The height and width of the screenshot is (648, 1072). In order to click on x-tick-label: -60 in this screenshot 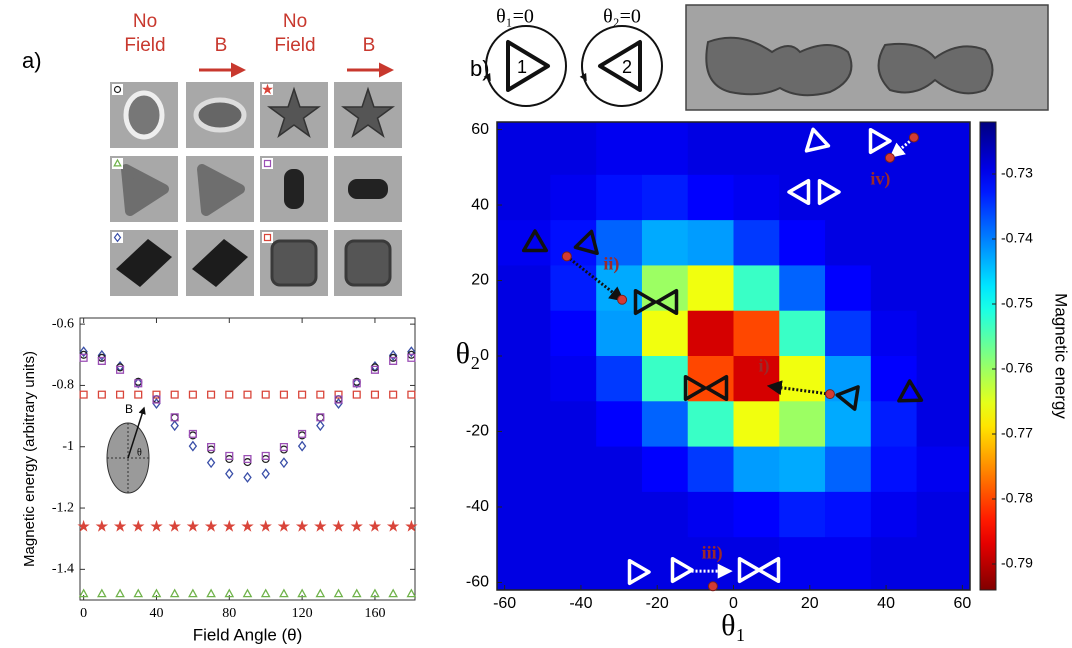, I will do `click(504, 603)`.